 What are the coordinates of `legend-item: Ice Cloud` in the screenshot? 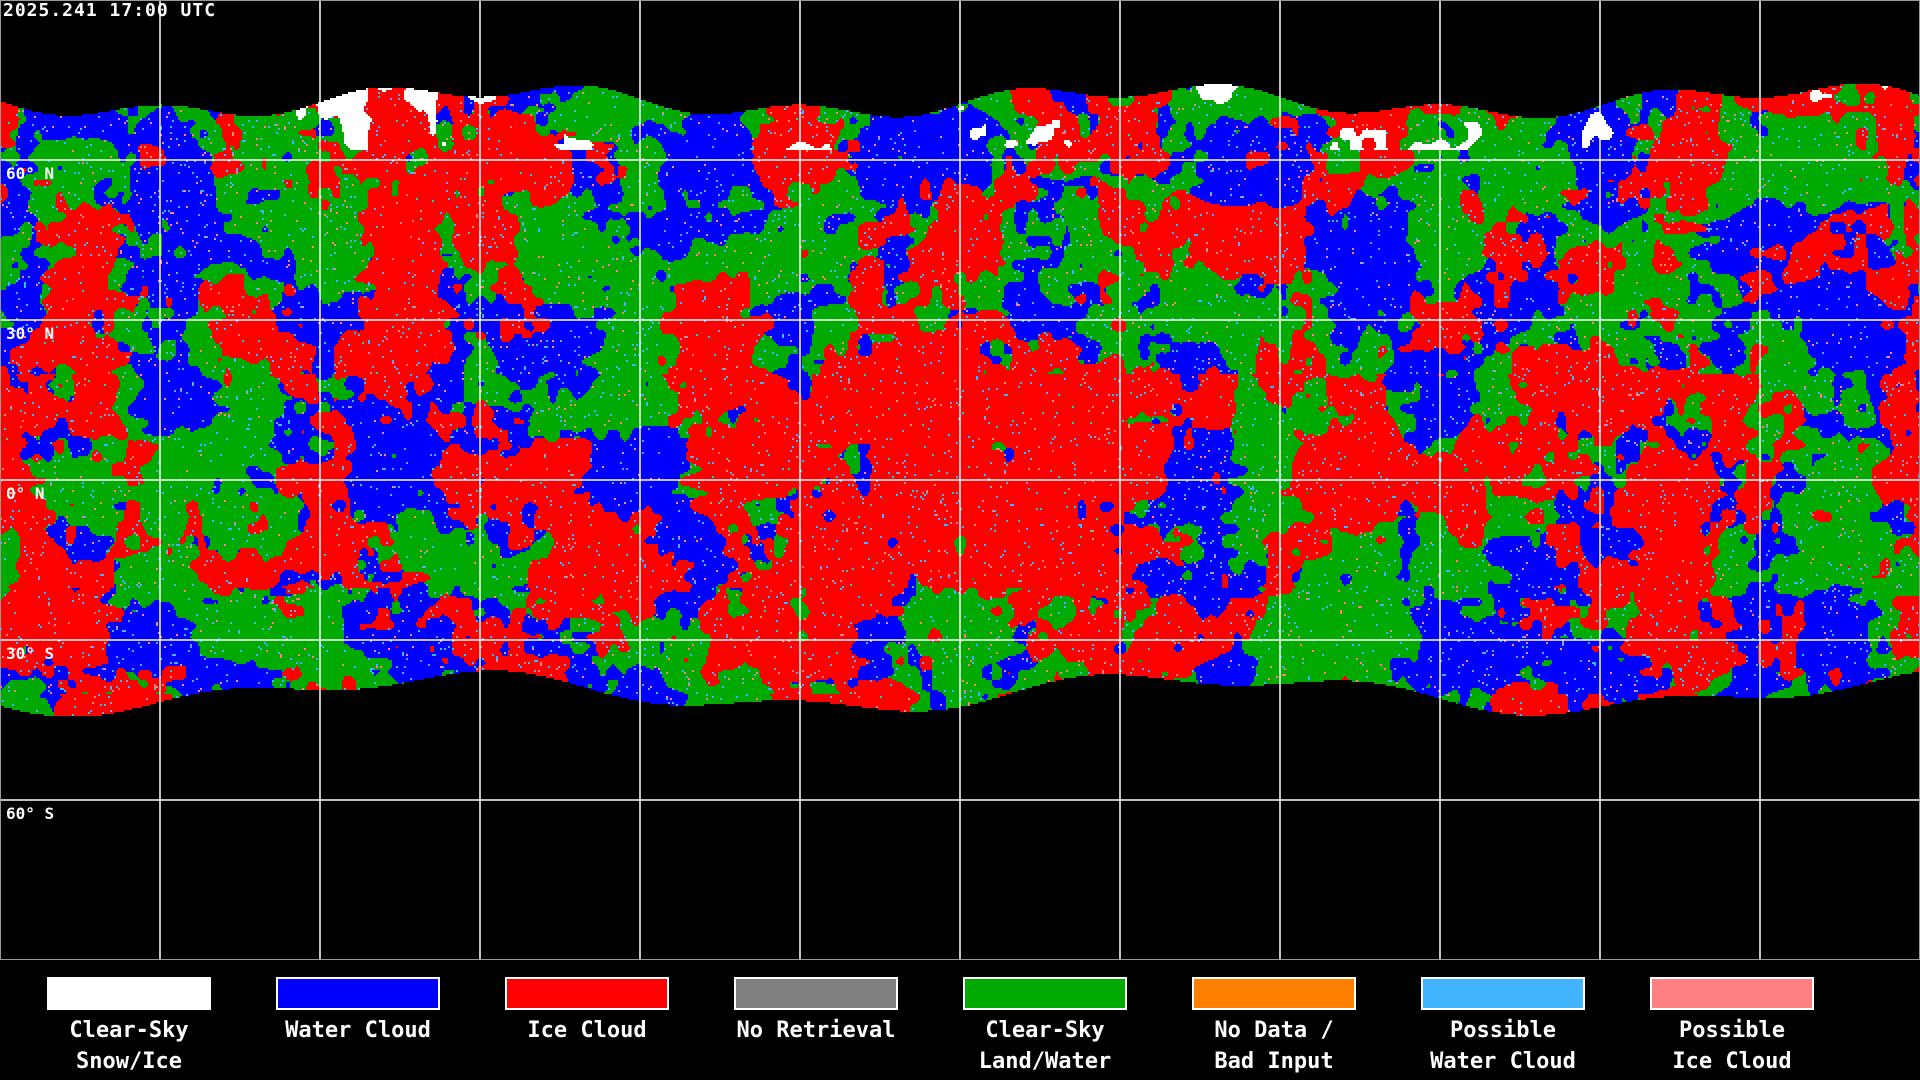 It's located at (587, 1011).